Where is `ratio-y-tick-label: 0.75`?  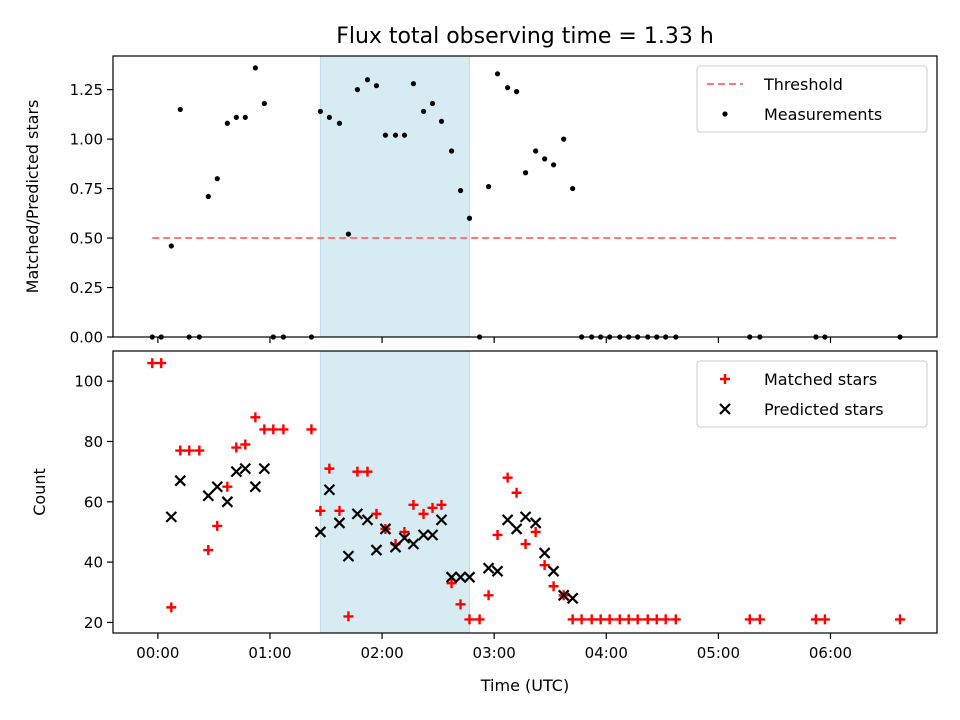
ratio-y-tick-label: 0.75 is located at coordinates (86, 189).